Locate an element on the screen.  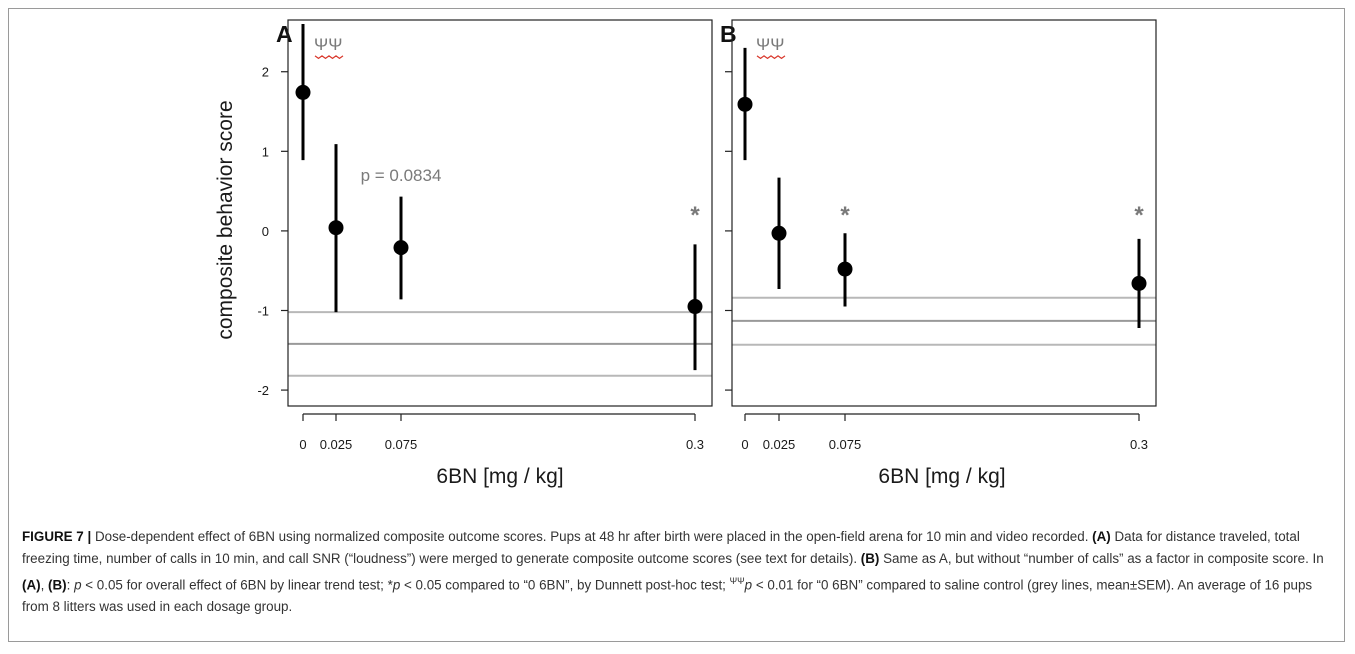
x-axis-label-b: 6BN [mg / kg] is located at coordinates (941, 476).